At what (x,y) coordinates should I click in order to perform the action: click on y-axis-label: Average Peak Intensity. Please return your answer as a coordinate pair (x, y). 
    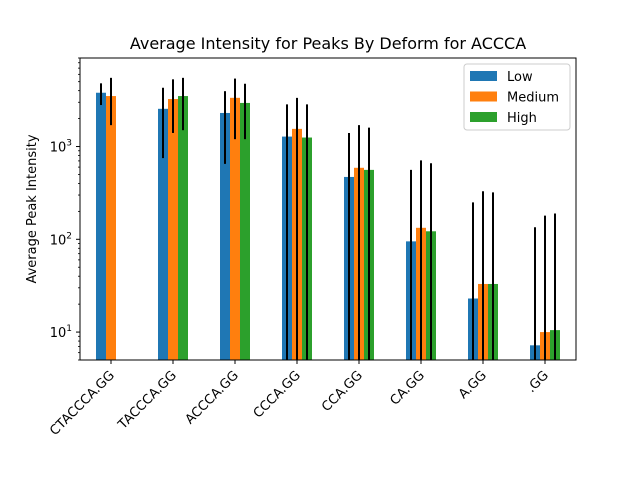
    Looking at the image, I should click on (32, 208).